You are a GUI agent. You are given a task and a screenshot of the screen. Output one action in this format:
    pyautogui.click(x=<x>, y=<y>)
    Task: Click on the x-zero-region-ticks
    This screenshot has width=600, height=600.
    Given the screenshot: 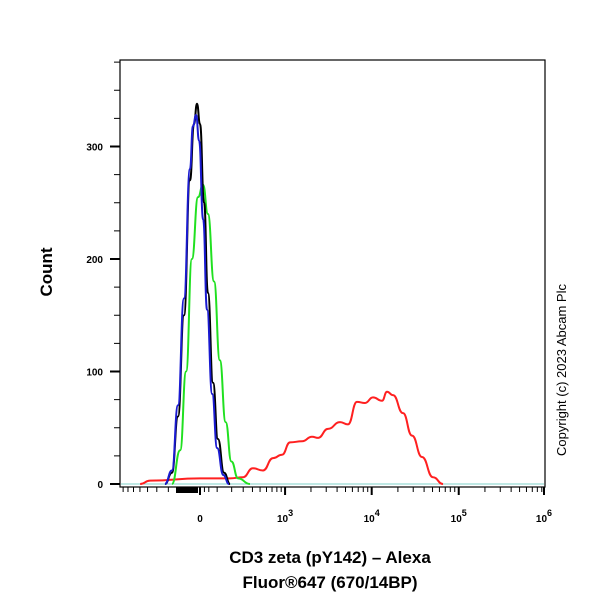 What is the action you would take?
    pyautogui.click(x=187, y=490)
    